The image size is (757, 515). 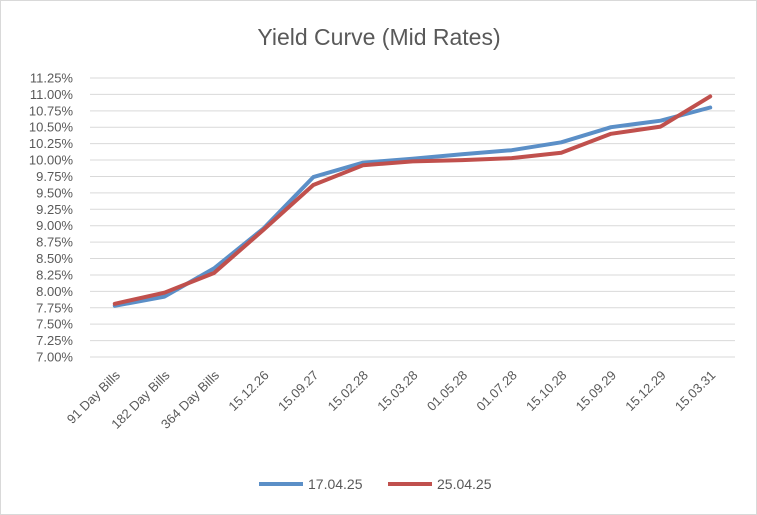 I want to click on y-tick-label: 10.50%, so click(x=51, y=127).